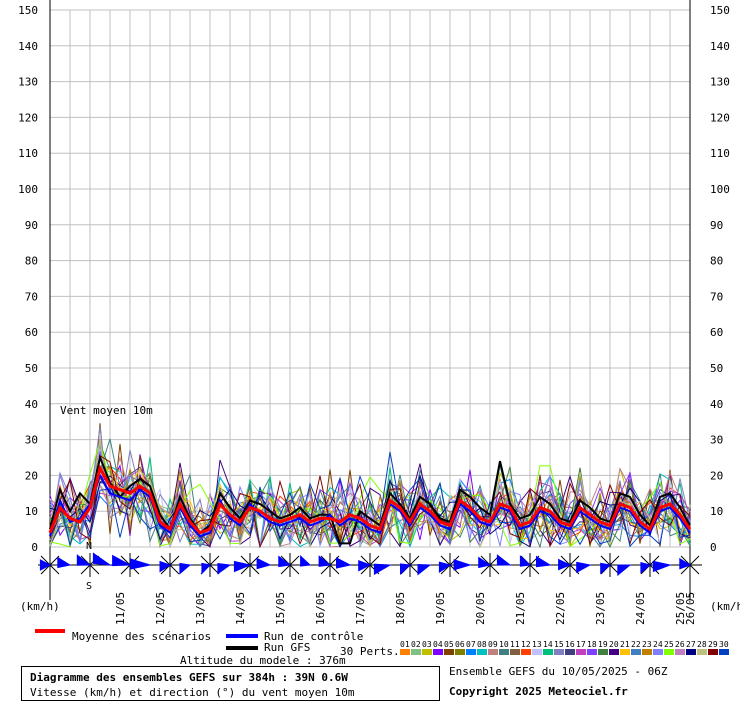 This screenshot has height=701, width=740. What do you see at coordinates (31, 261) in the screenshot?
I see `y-tick-label: 80` at bounding box center [31, 261].